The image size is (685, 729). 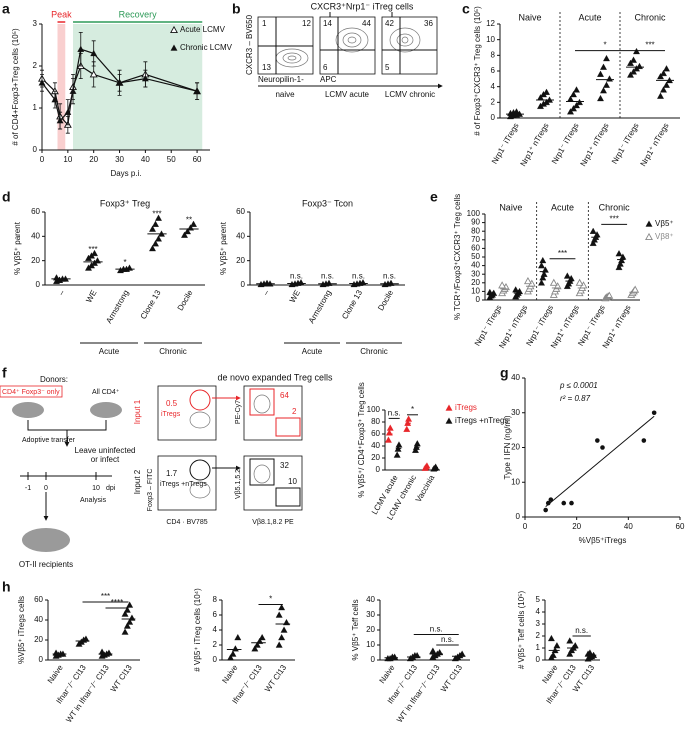 I want to click on y-tick-label: 100, so click(x=374, y=409).